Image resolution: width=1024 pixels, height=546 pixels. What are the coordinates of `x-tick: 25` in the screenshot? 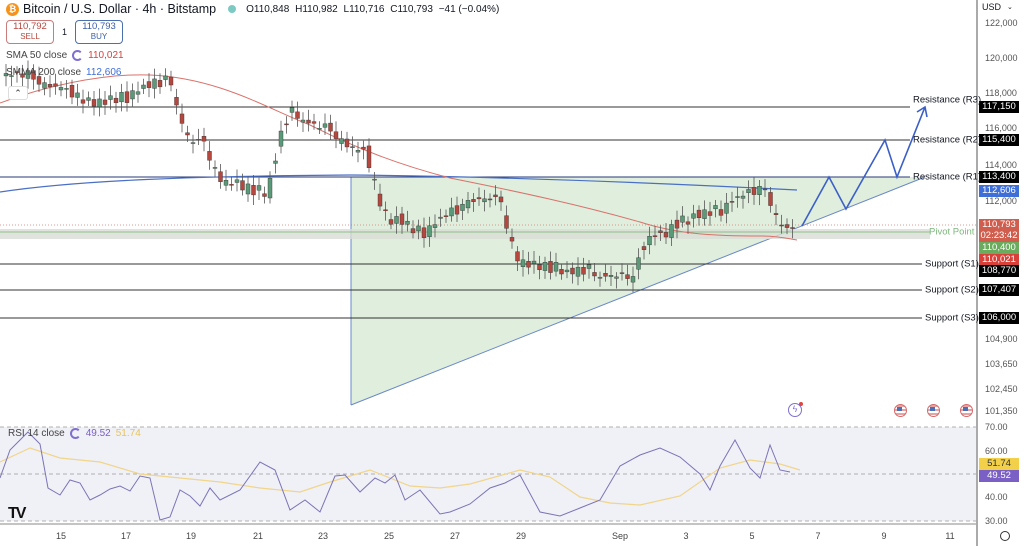 It's located at (389, 536).